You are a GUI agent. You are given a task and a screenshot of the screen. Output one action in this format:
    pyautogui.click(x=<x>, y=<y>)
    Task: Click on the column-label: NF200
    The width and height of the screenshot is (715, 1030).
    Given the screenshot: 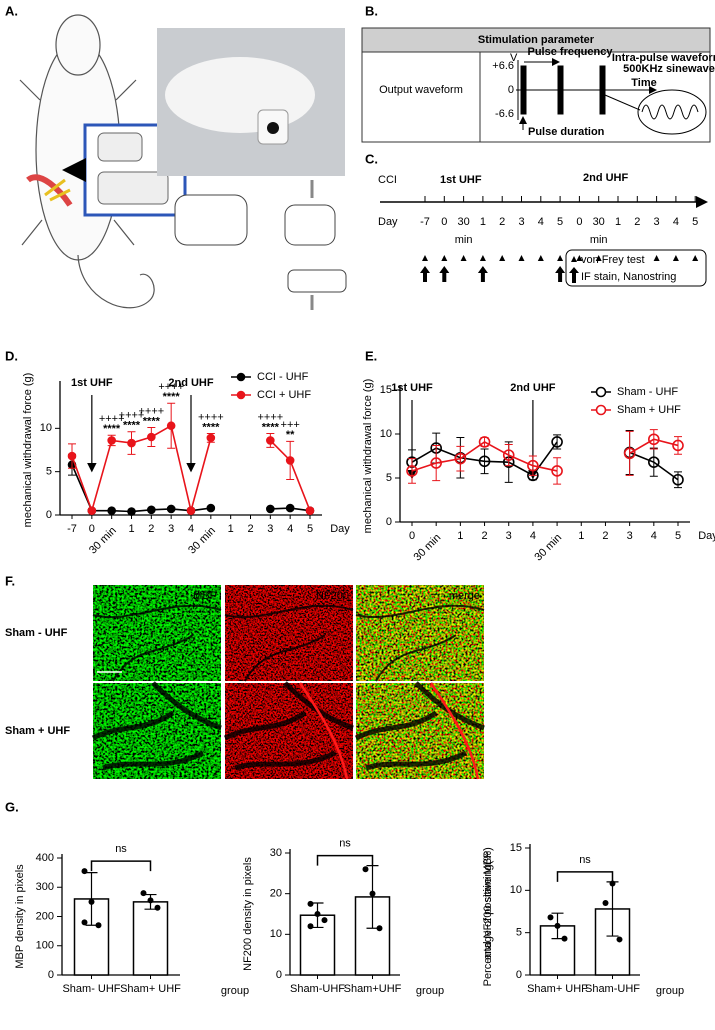 What is the action you would take?
    pyautogui.click(x=332, y=596)
    